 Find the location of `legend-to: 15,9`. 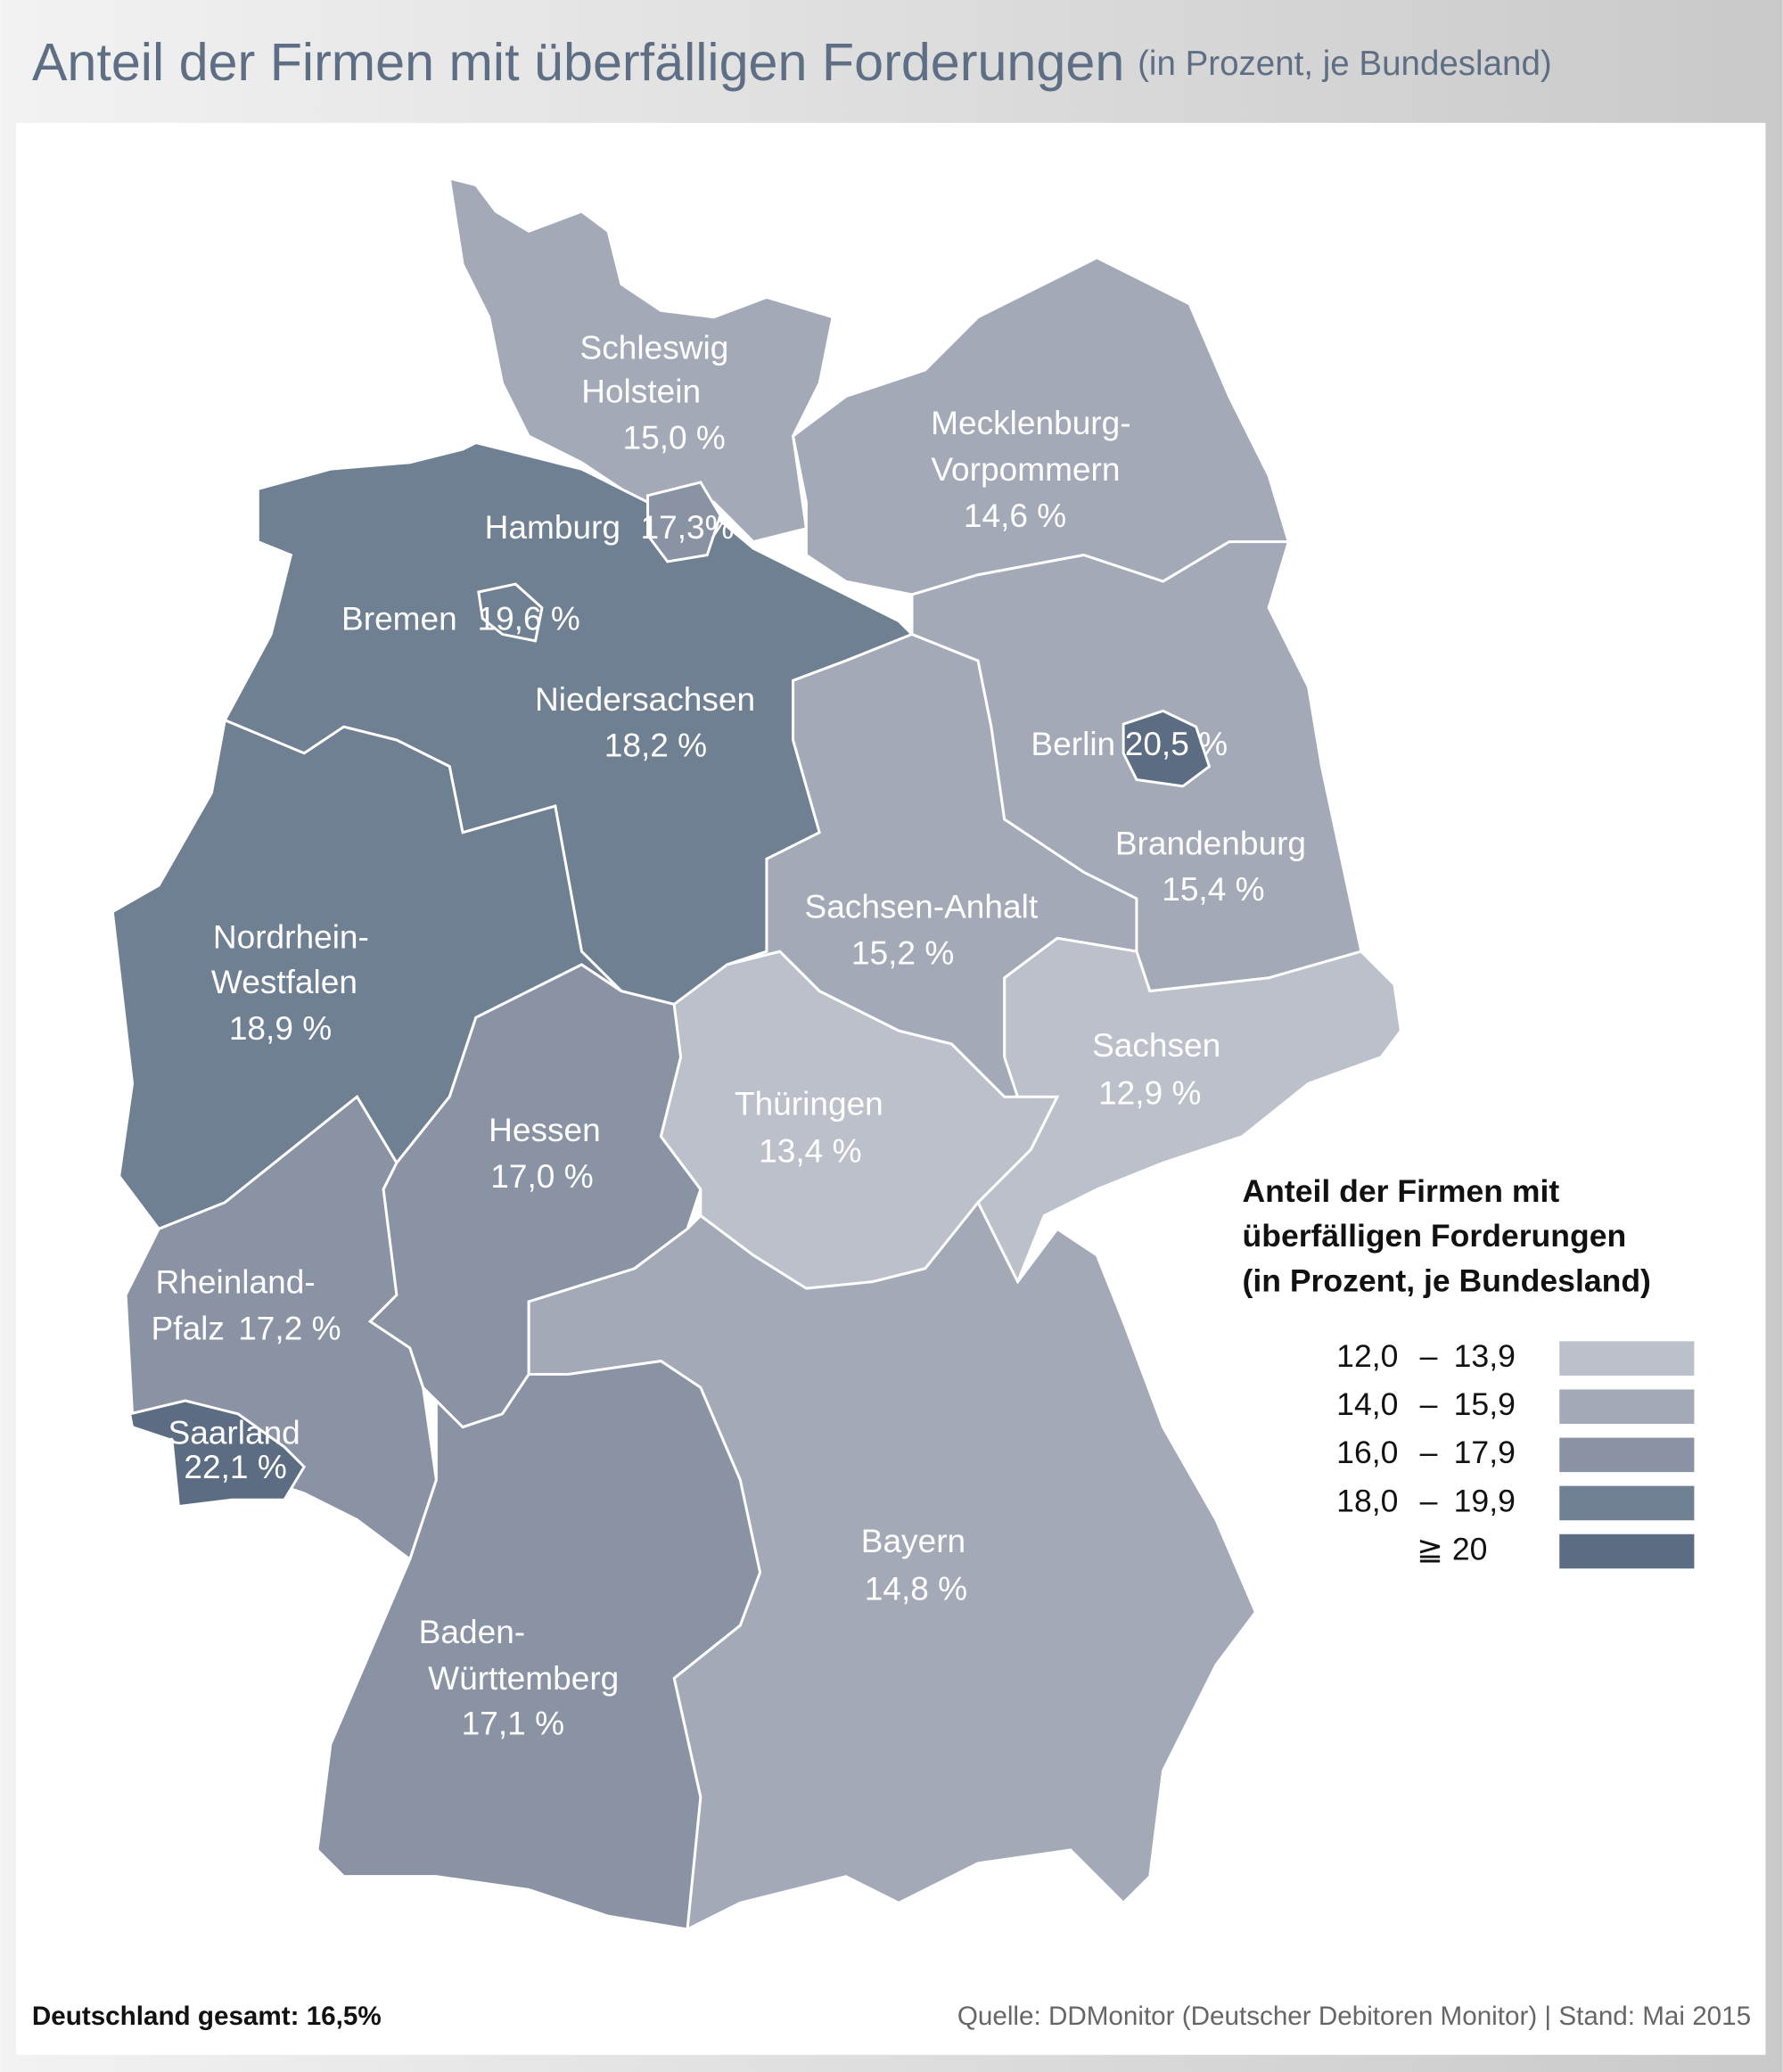

legend-to: 15,9 is located at coordinates (1485, 1404).